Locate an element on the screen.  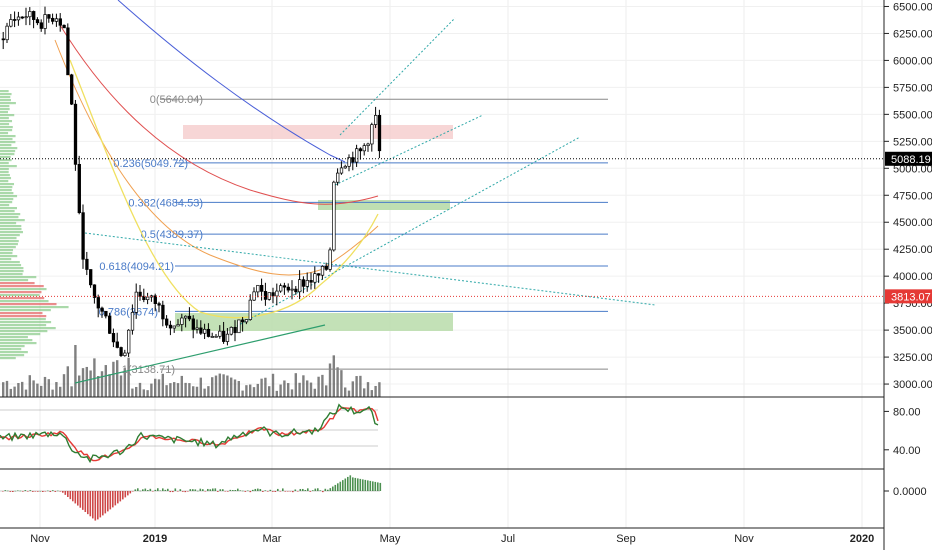
y-tick-label: 6500.00 is located at coordinates (912, 7).